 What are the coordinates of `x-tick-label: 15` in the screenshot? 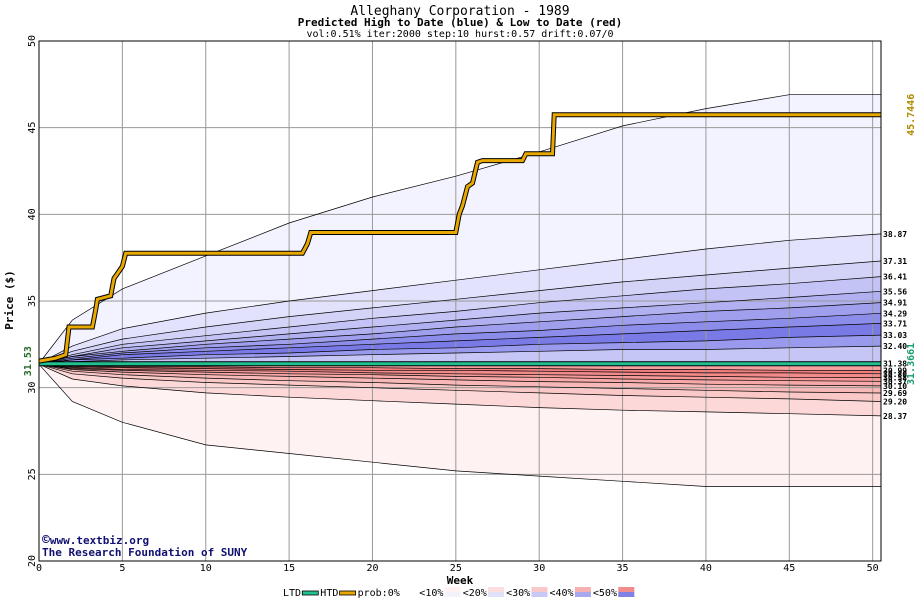 It's located at (289, 568).